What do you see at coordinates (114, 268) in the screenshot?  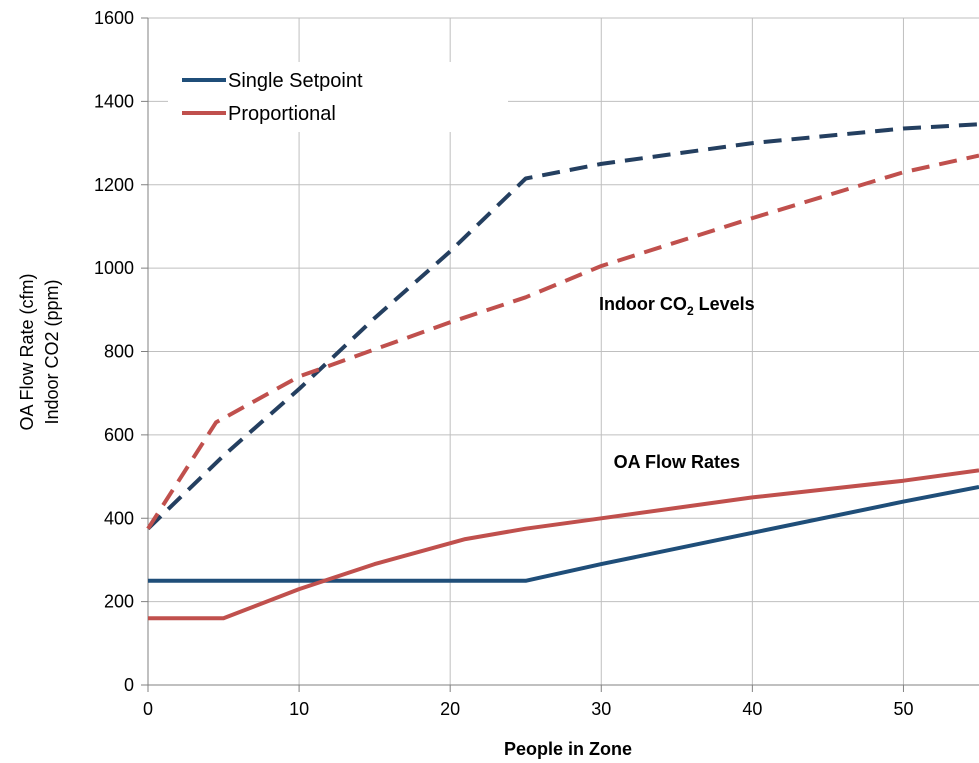 I see `y-tick-label-1000: 1000` at bounding box center [114, 268].